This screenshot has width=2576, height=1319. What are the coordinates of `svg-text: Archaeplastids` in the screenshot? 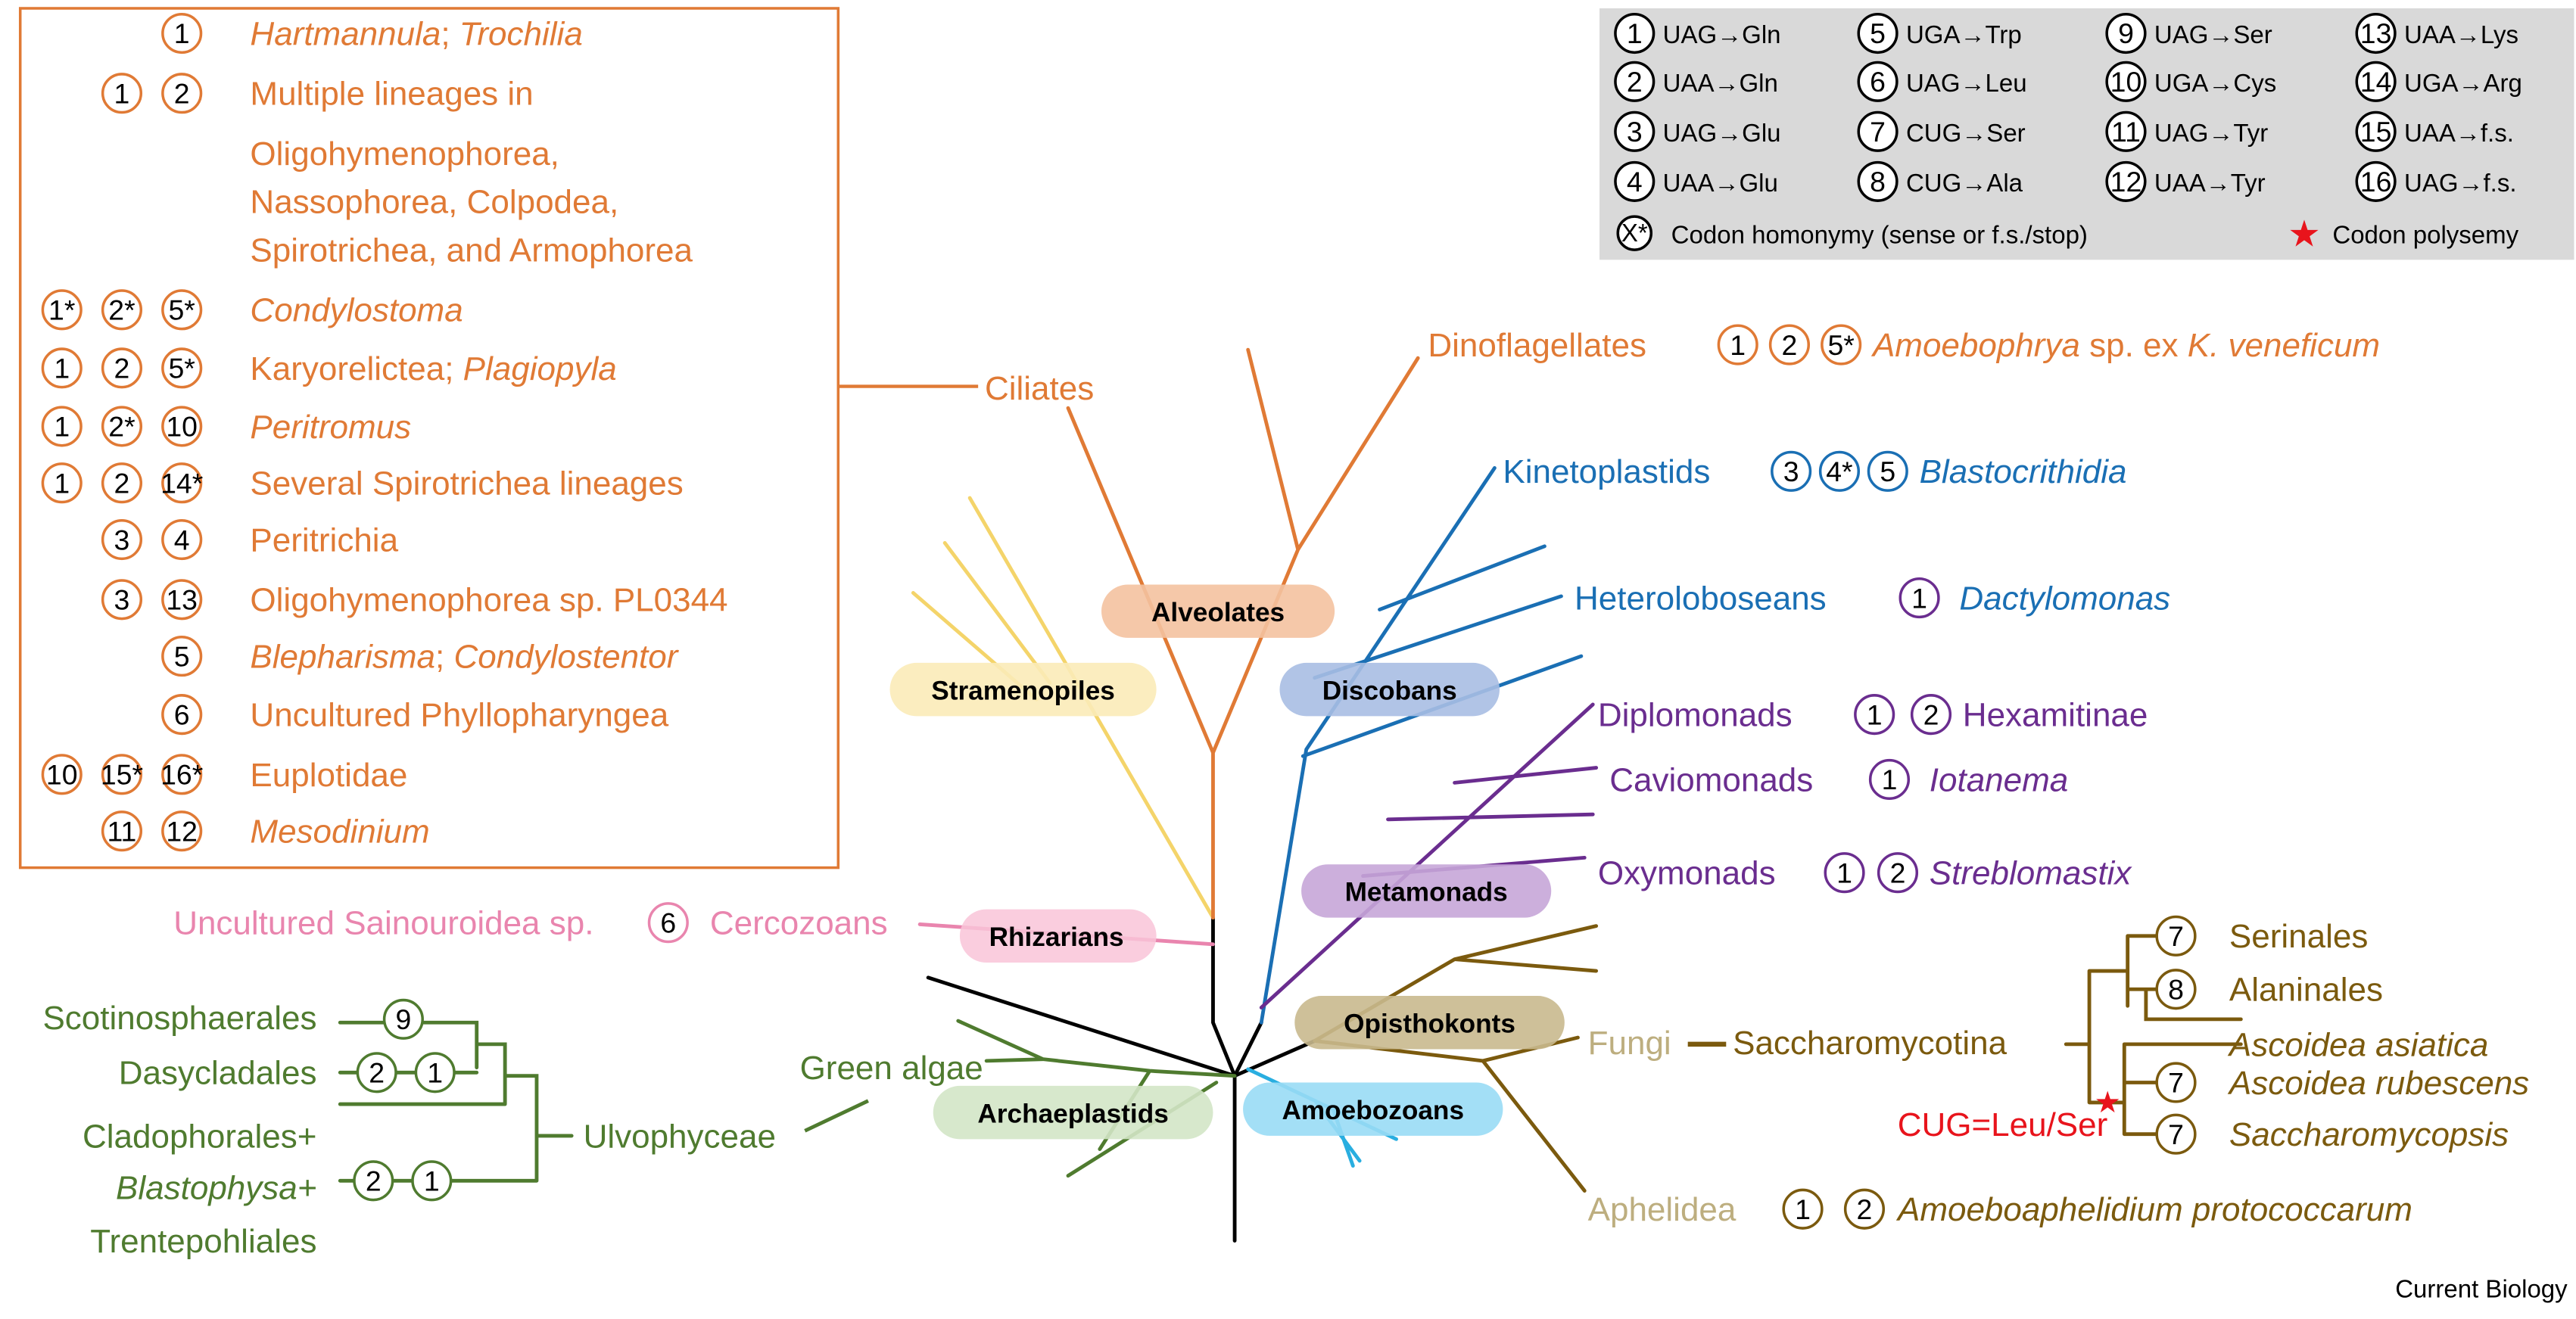 It's located at (1072, 1113).